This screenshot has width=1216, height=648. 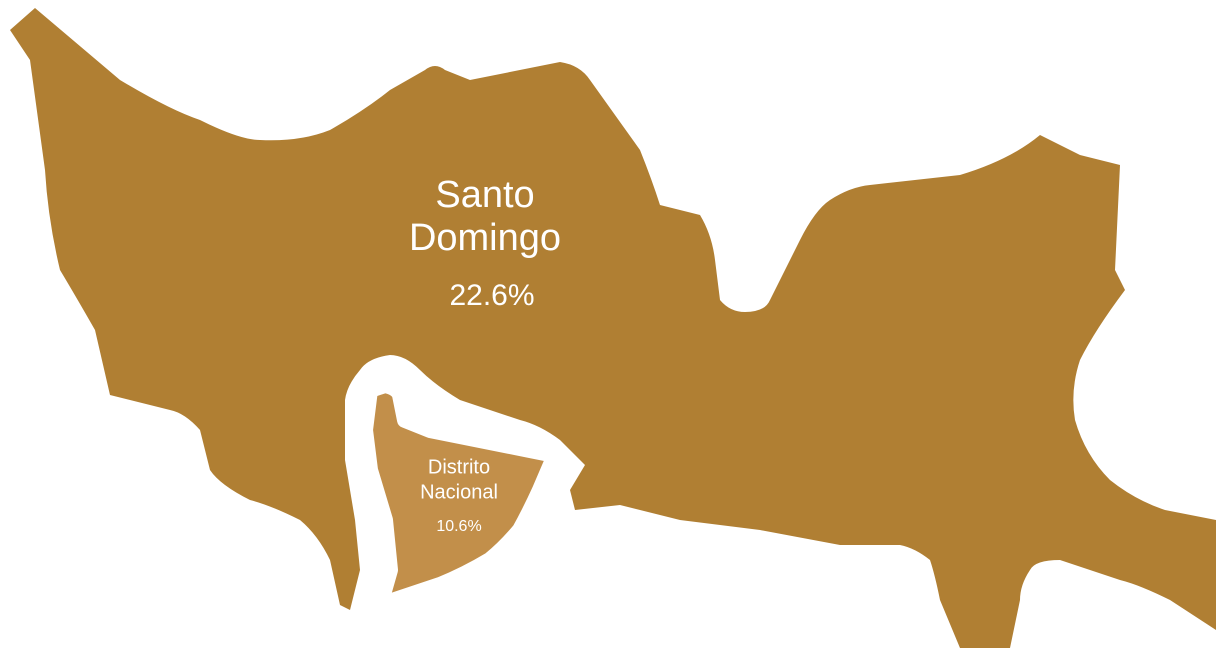 I want to click on region-name: Distrito, so click(x=459, y=467).